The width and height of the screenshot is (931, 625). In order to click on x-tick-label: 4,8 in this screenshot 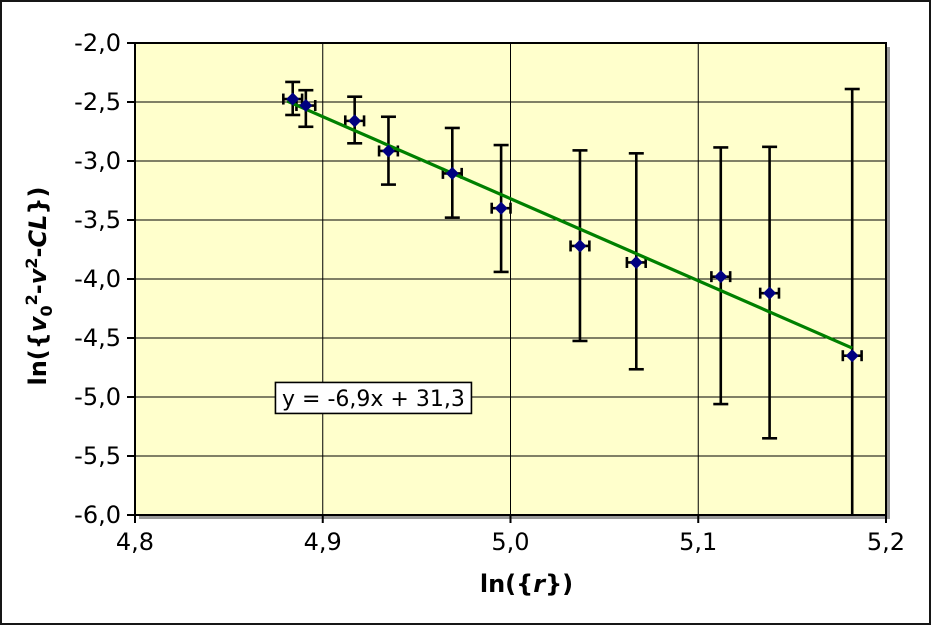, I will do `click(135, 542)`.